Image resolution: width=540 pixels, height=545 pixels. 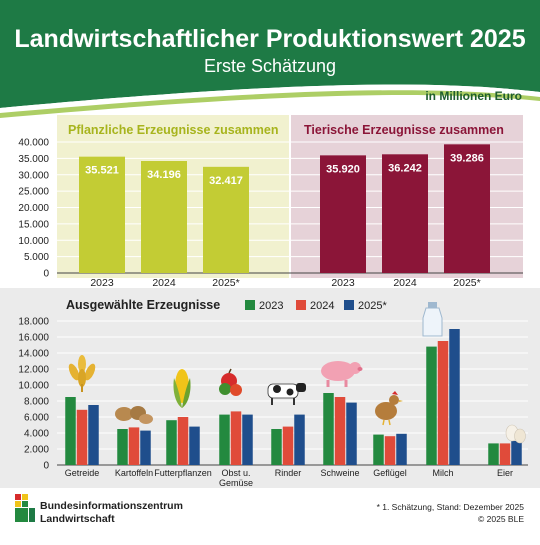 I want to click on top-y-tick-label: 10.000, so click(x=33, y=241).